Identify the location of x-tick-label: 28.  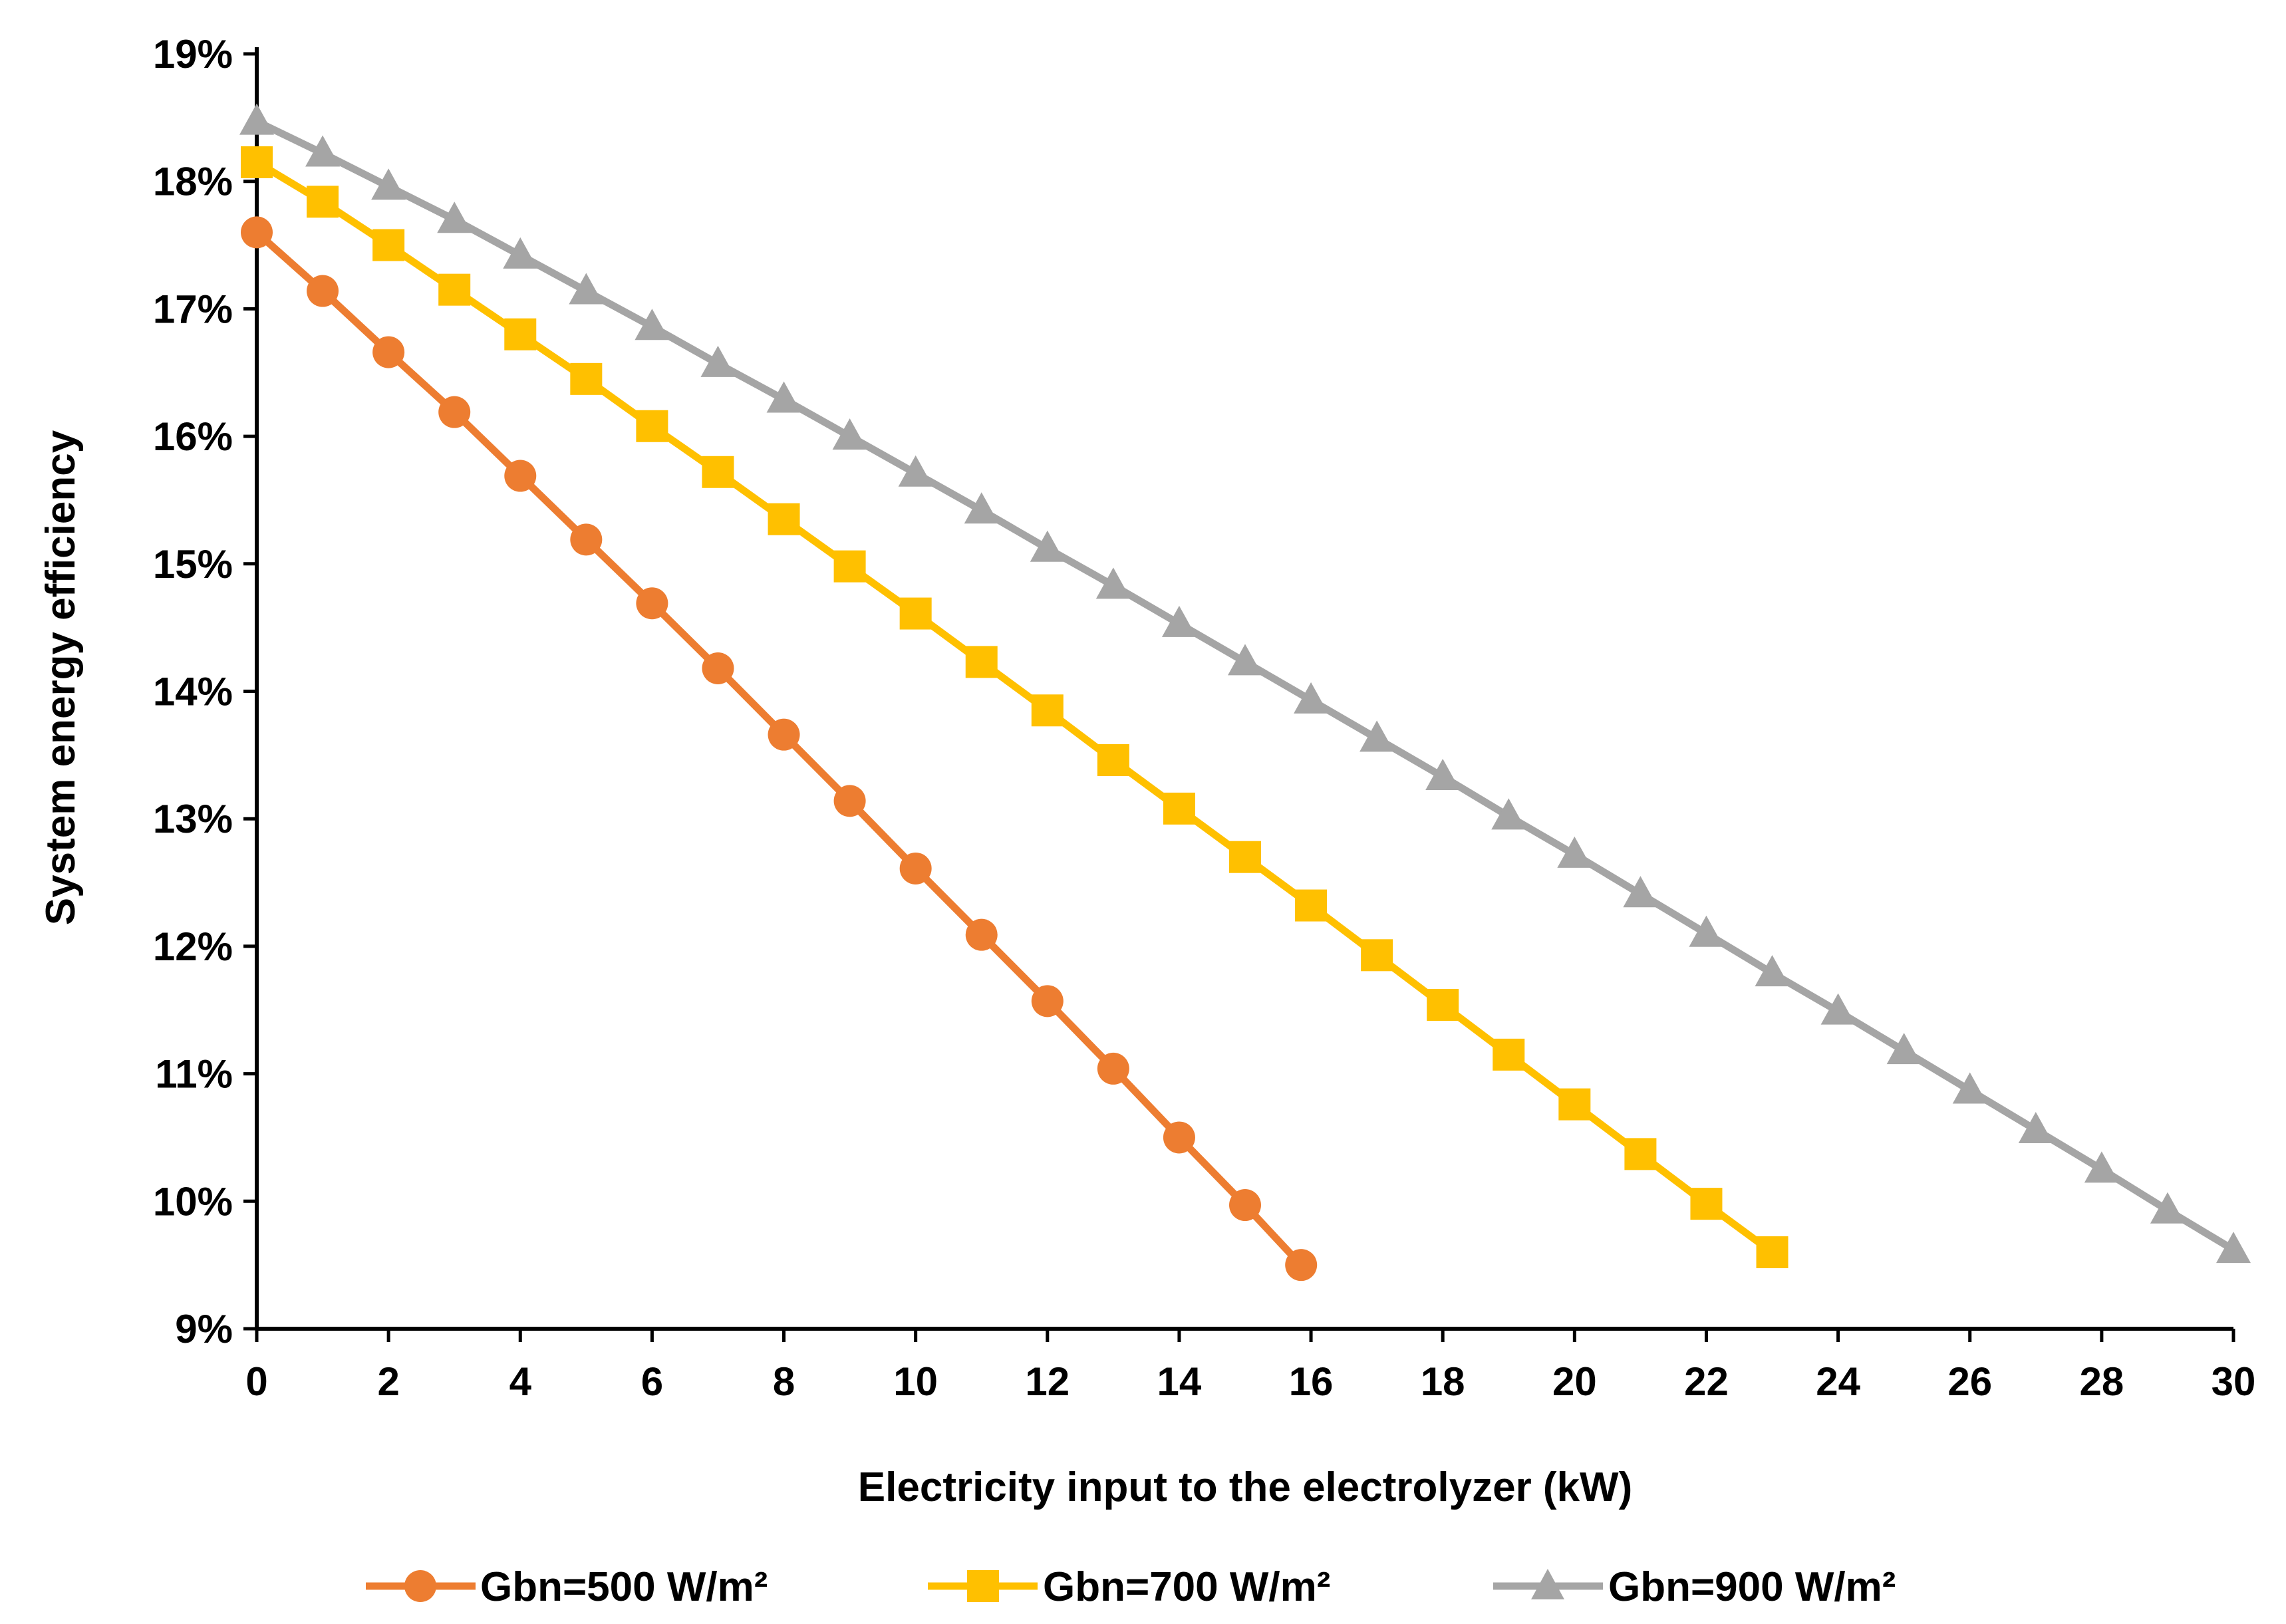
(2101, 1381).